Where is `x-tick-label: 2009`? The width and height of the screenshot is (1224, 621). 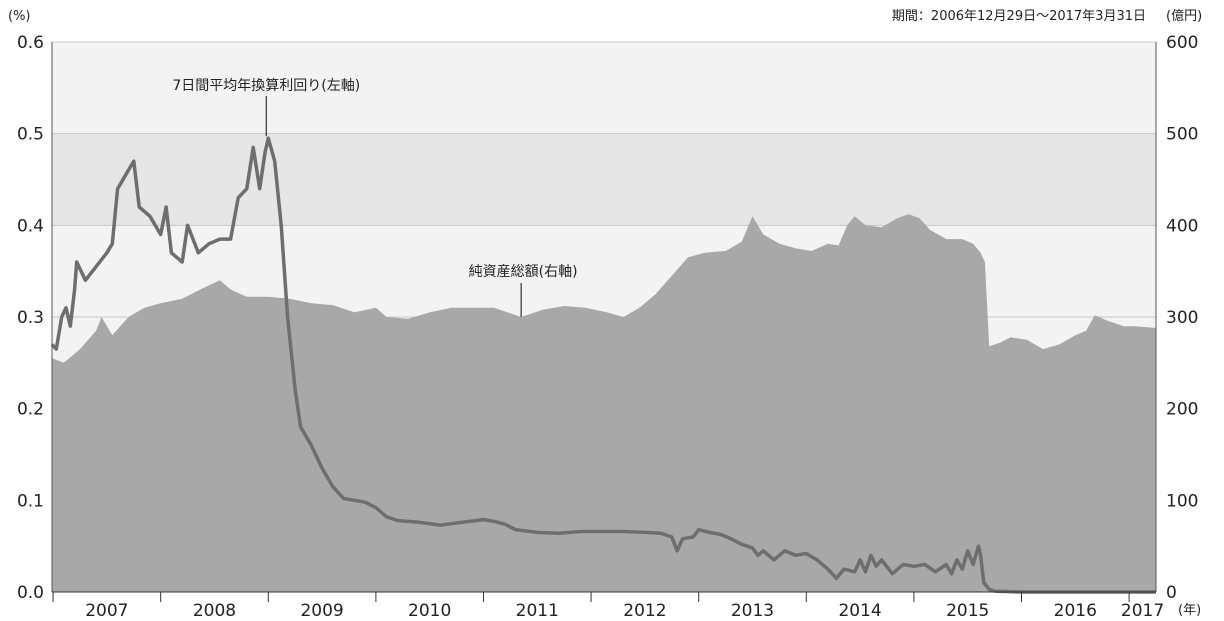 x-tick-label: 2009 is located at coordinates (321, 611).